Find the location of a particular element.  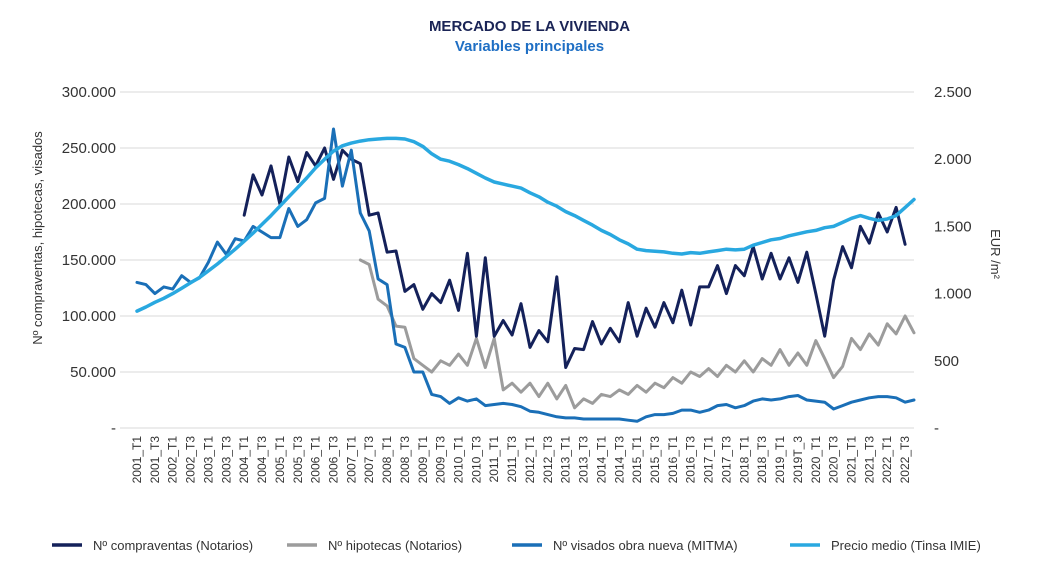

y-tick-label: - is located at coordinates (113, 428).